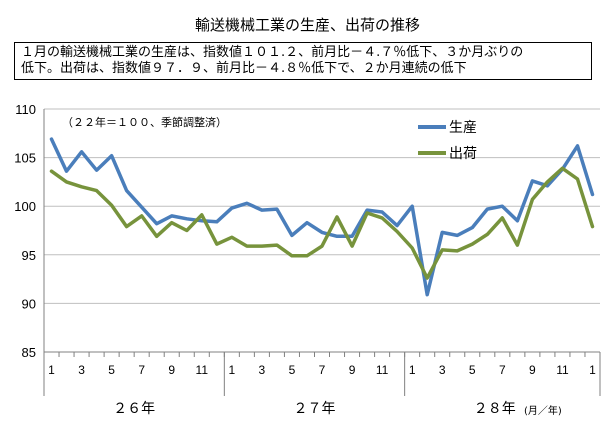  What do you see at coordinates (25, 109) in the screenshot?
I see `y-tick-label: 110` at bounding box center [25, 109].